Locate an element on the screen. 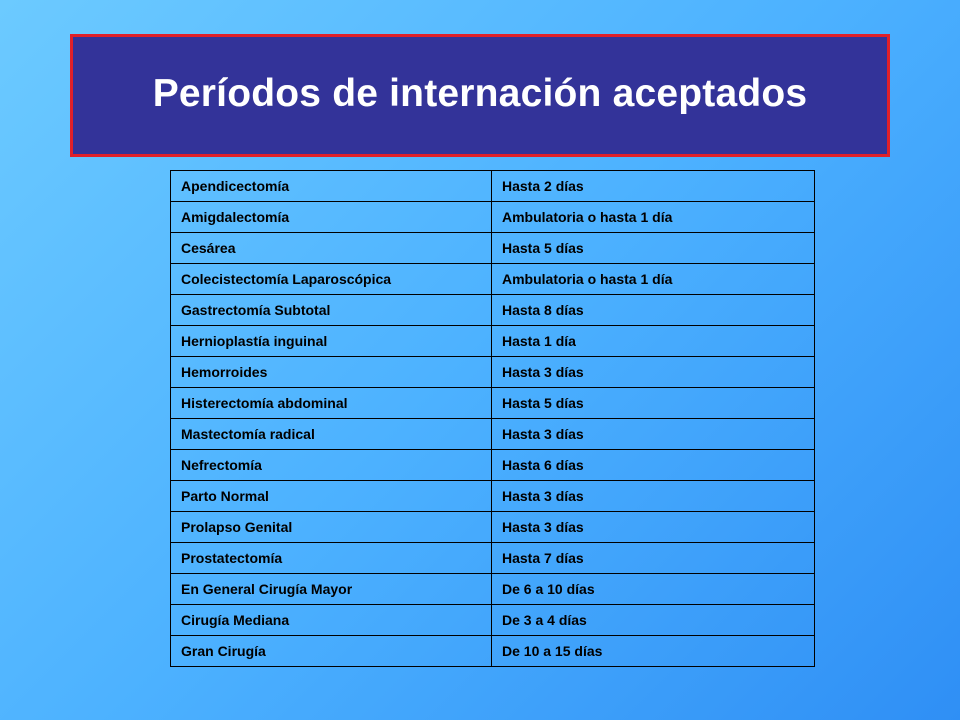 Image resolution: width=960 pixels, height=720 pixels. table-row: Gran Cirugía De 10 a 15 días is located at coordinates (492, 651).